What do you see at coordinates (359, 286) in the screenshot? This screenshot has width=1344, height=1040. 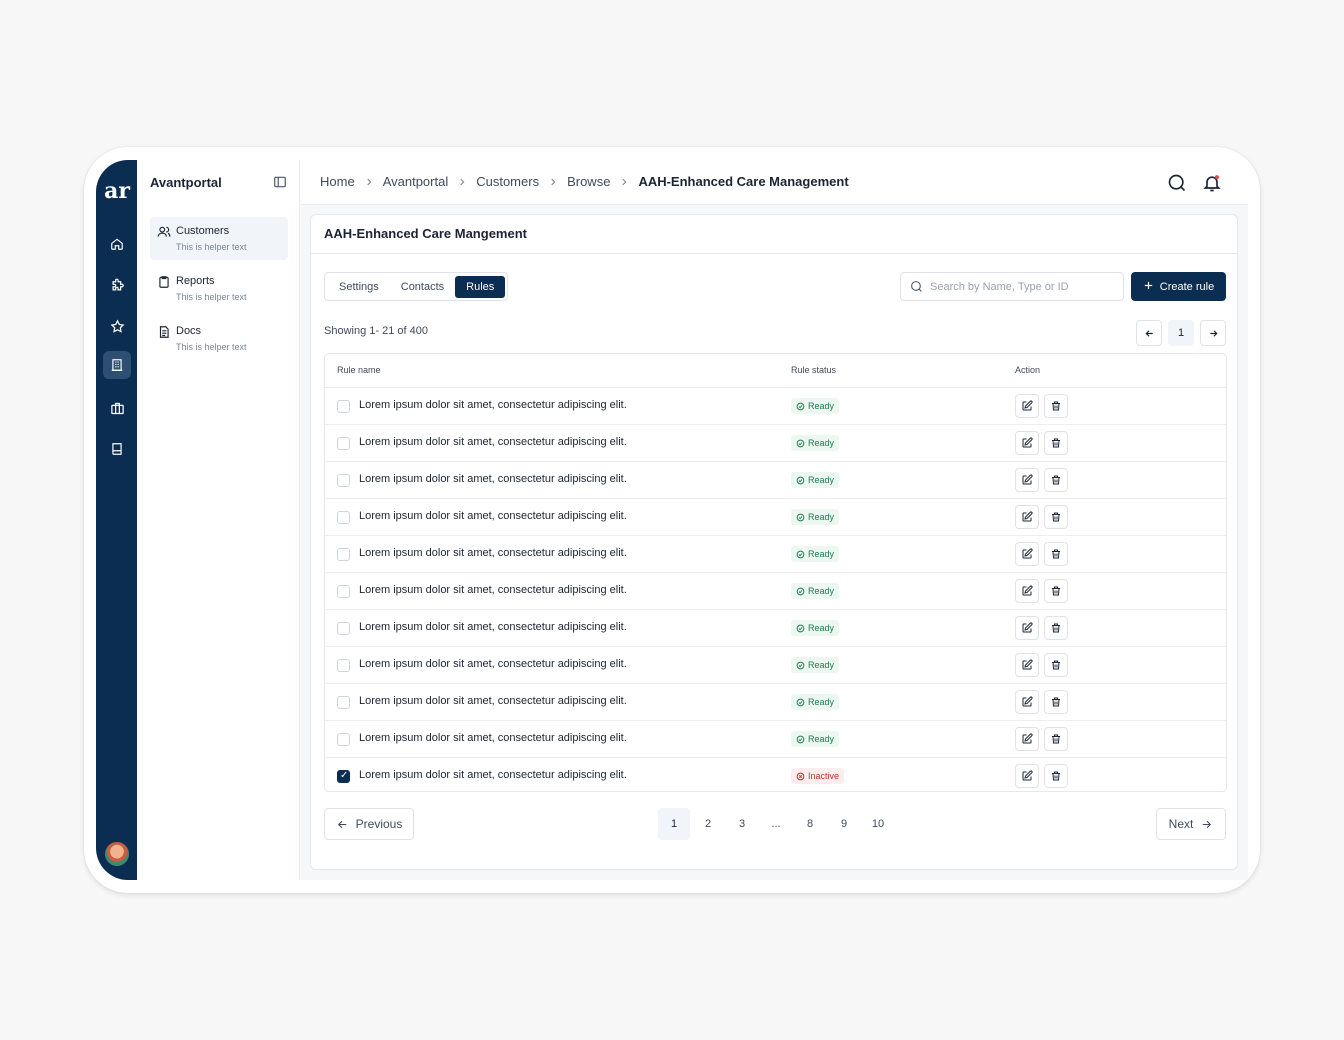 I see `tab-settings: Settings` at bounding box center [359, 286].